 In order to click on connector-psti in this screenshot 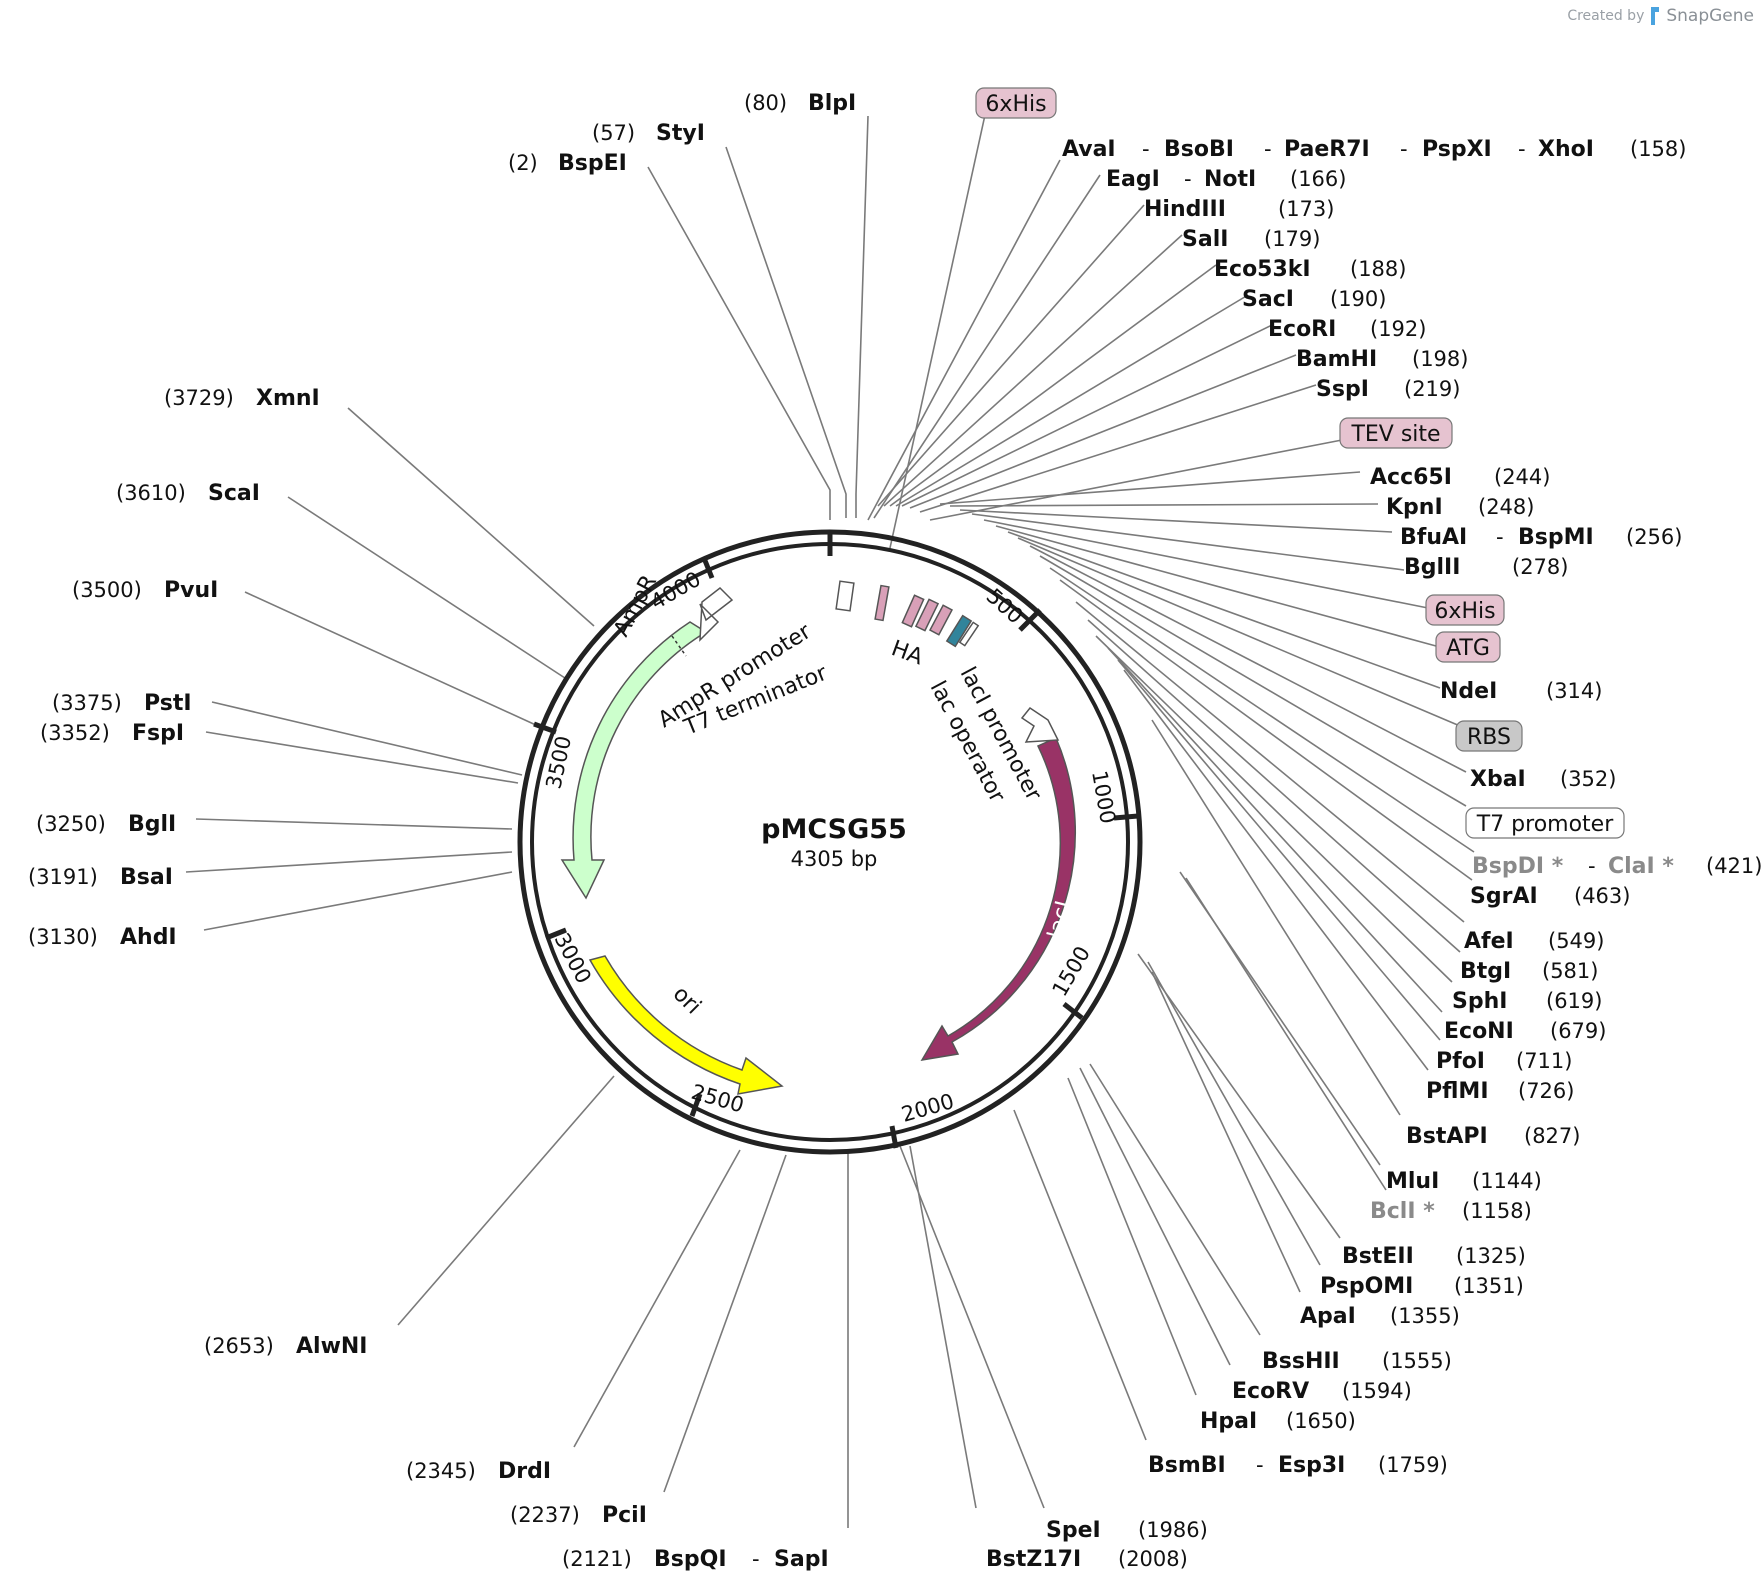, I will do `click(367, 738)`.